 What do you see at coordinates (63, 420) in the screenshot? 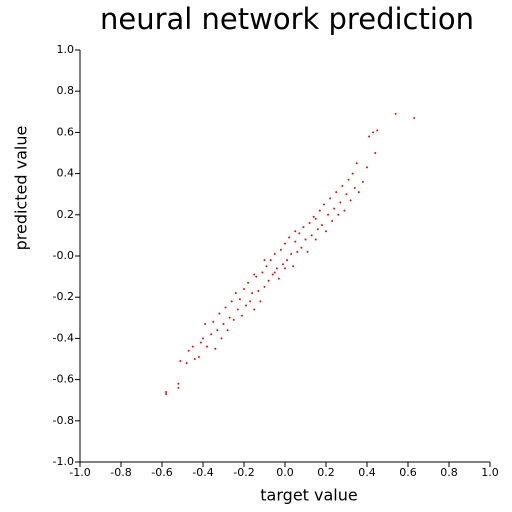
I see `y-tick-label: -0.8` at bounding box center [63, 420].